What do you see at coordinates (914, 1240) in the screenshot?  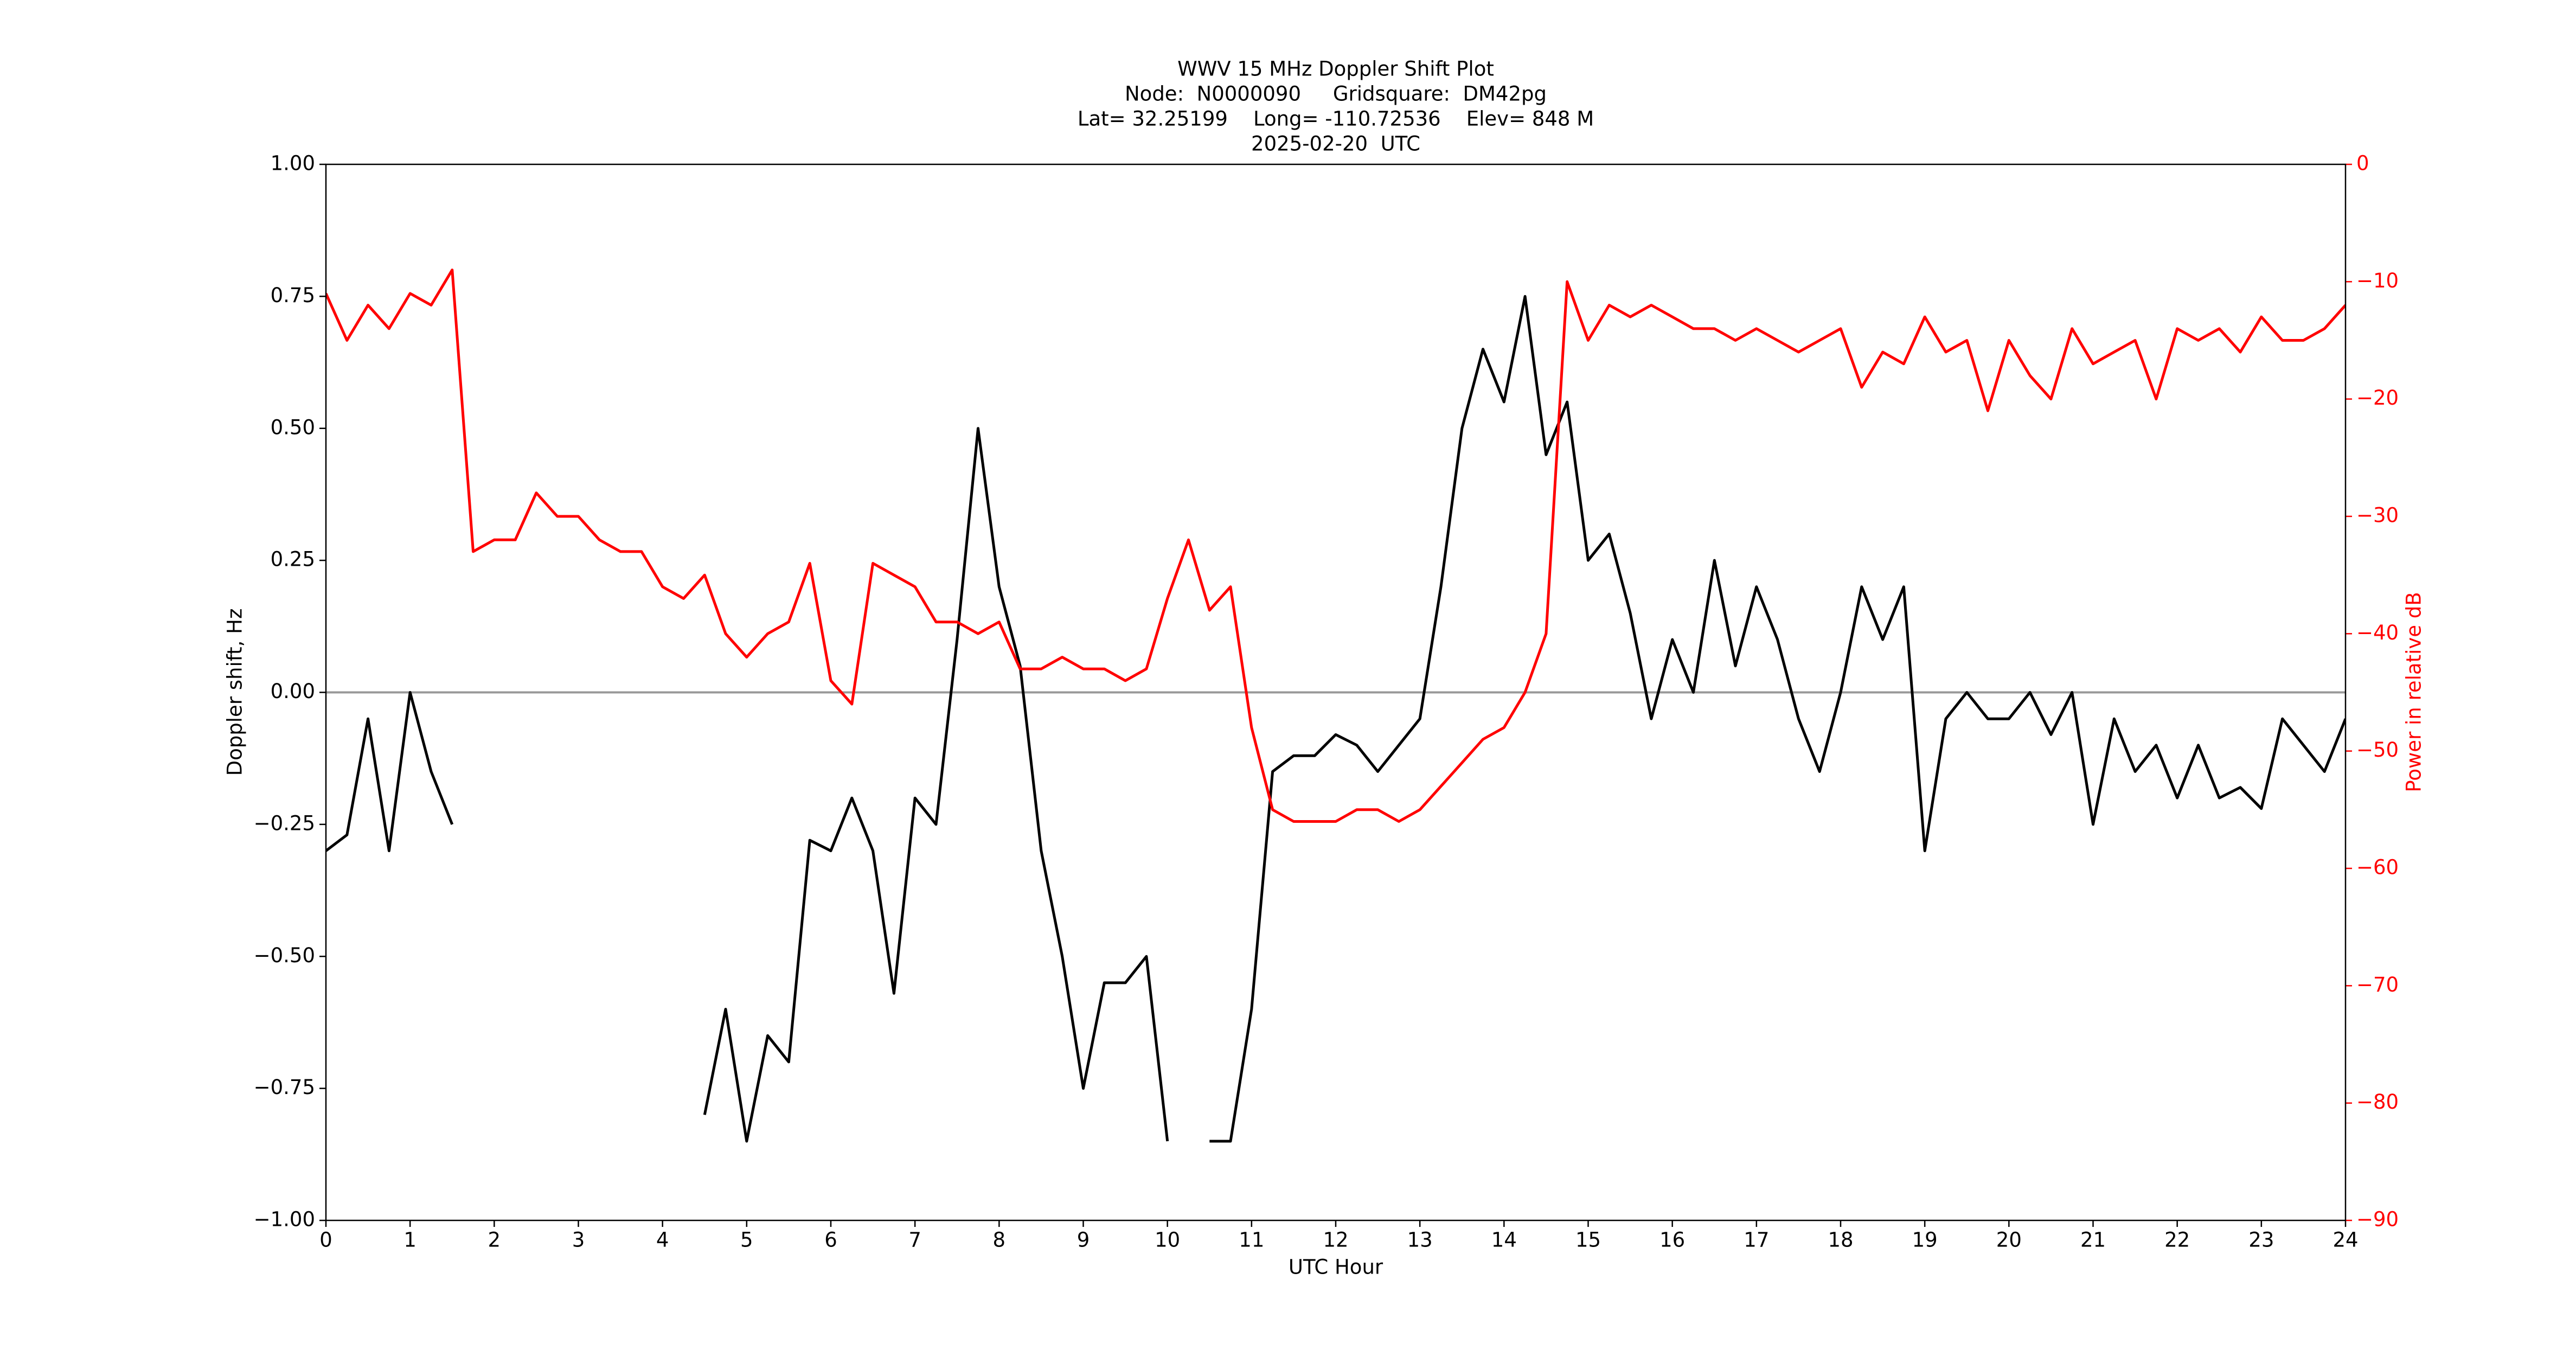 I see `x-tick-label: 7` at bounding box center [914, 1240].